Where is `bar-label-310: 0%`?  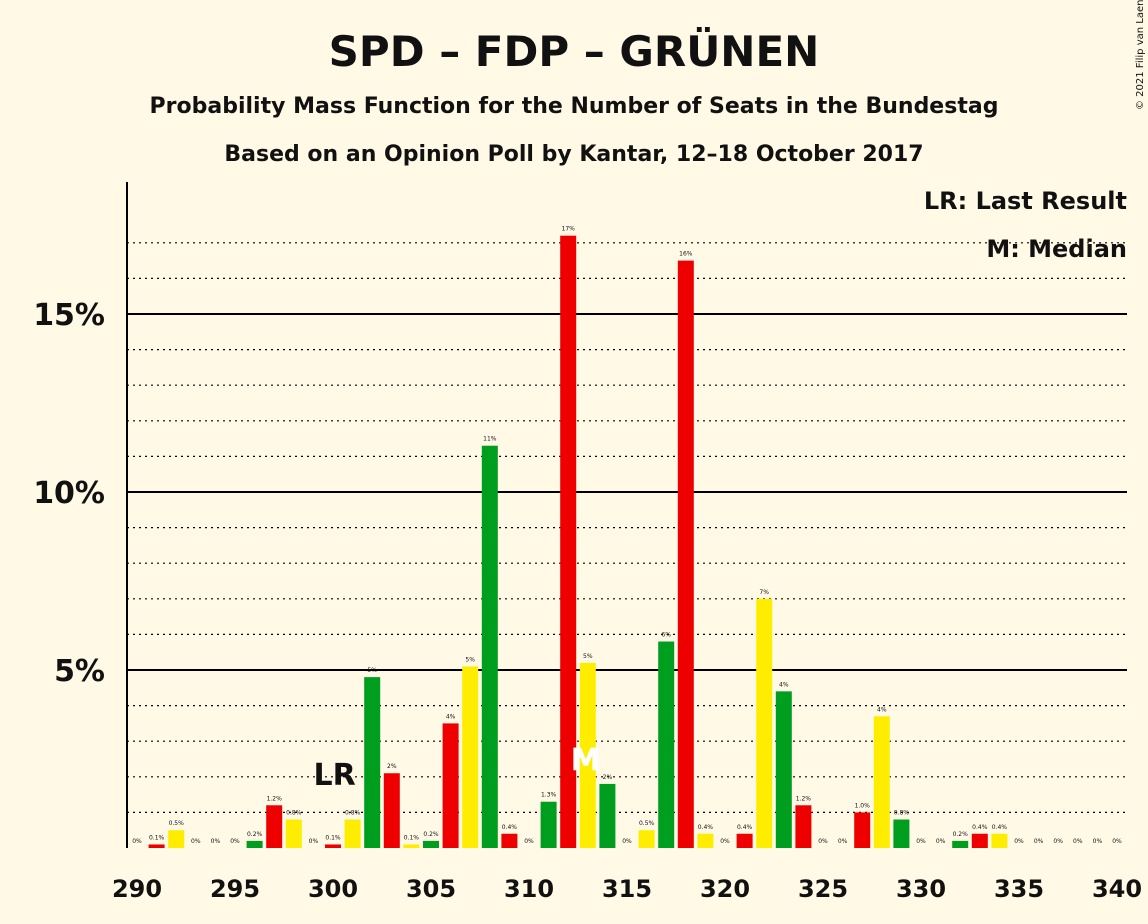
bar-label-310: 0% is located at coordinates (529, 841).